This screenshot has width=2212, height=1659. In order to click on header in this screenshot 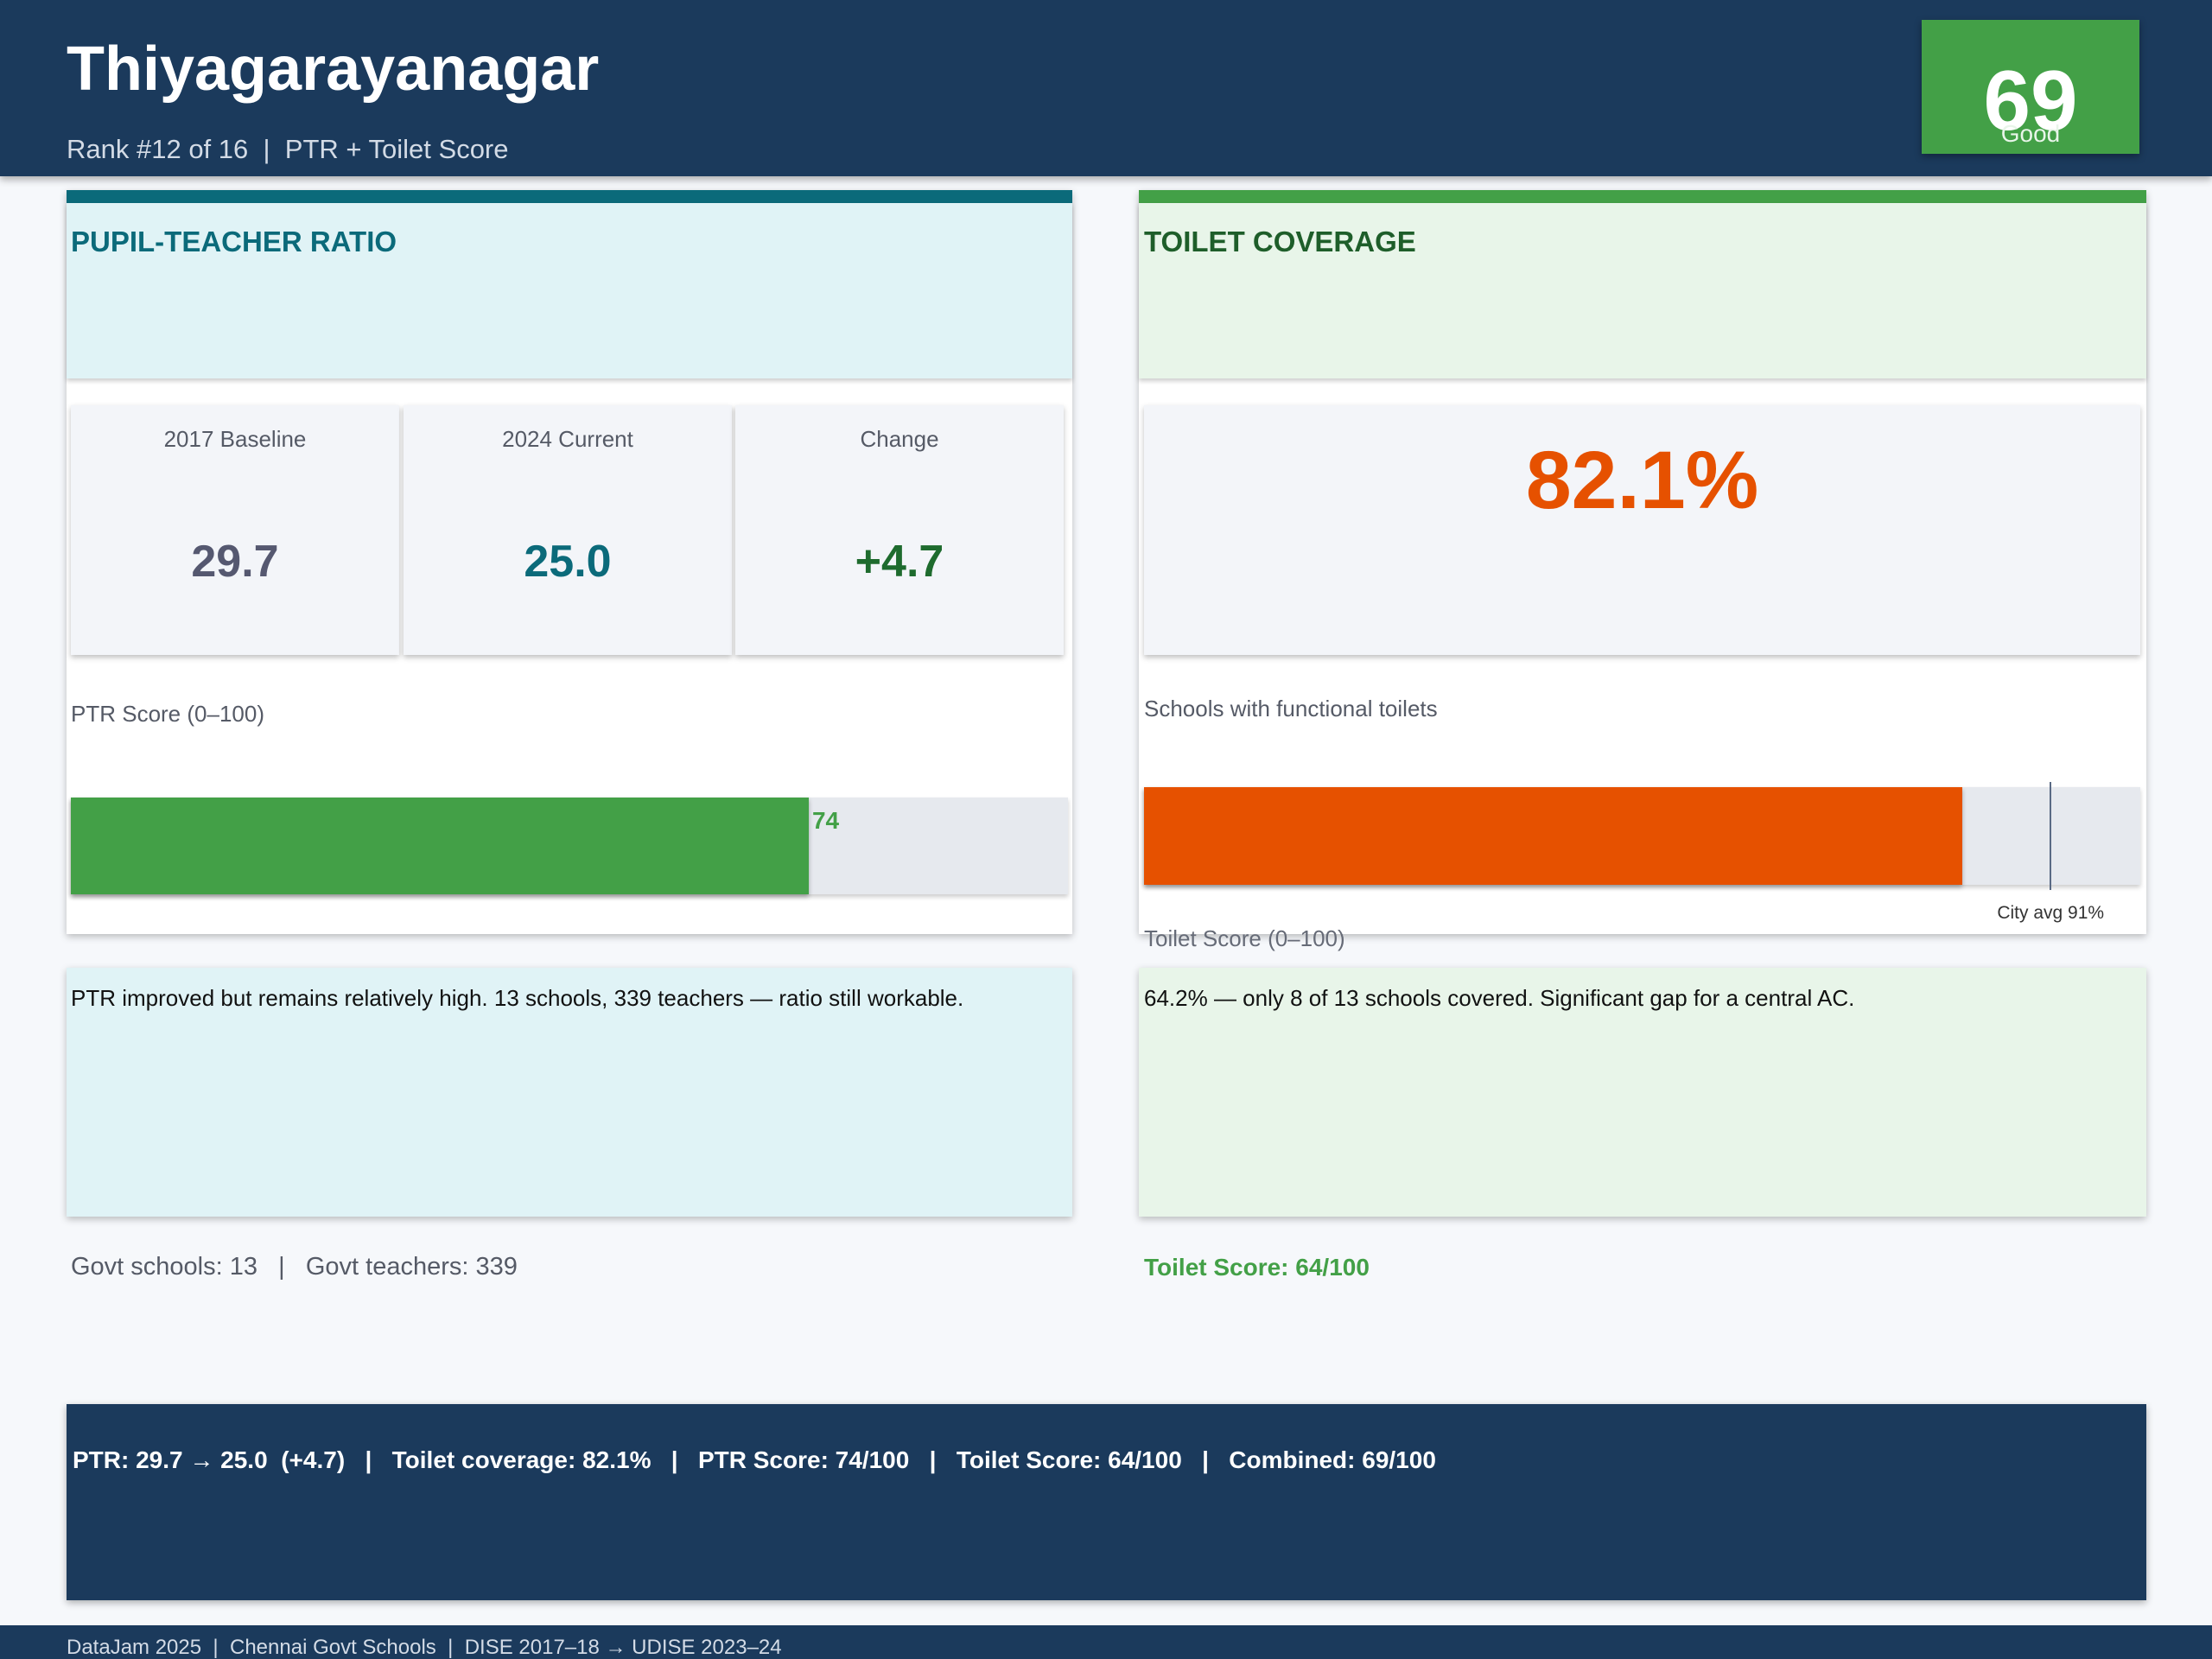, I will do `click(1106, 88)`.